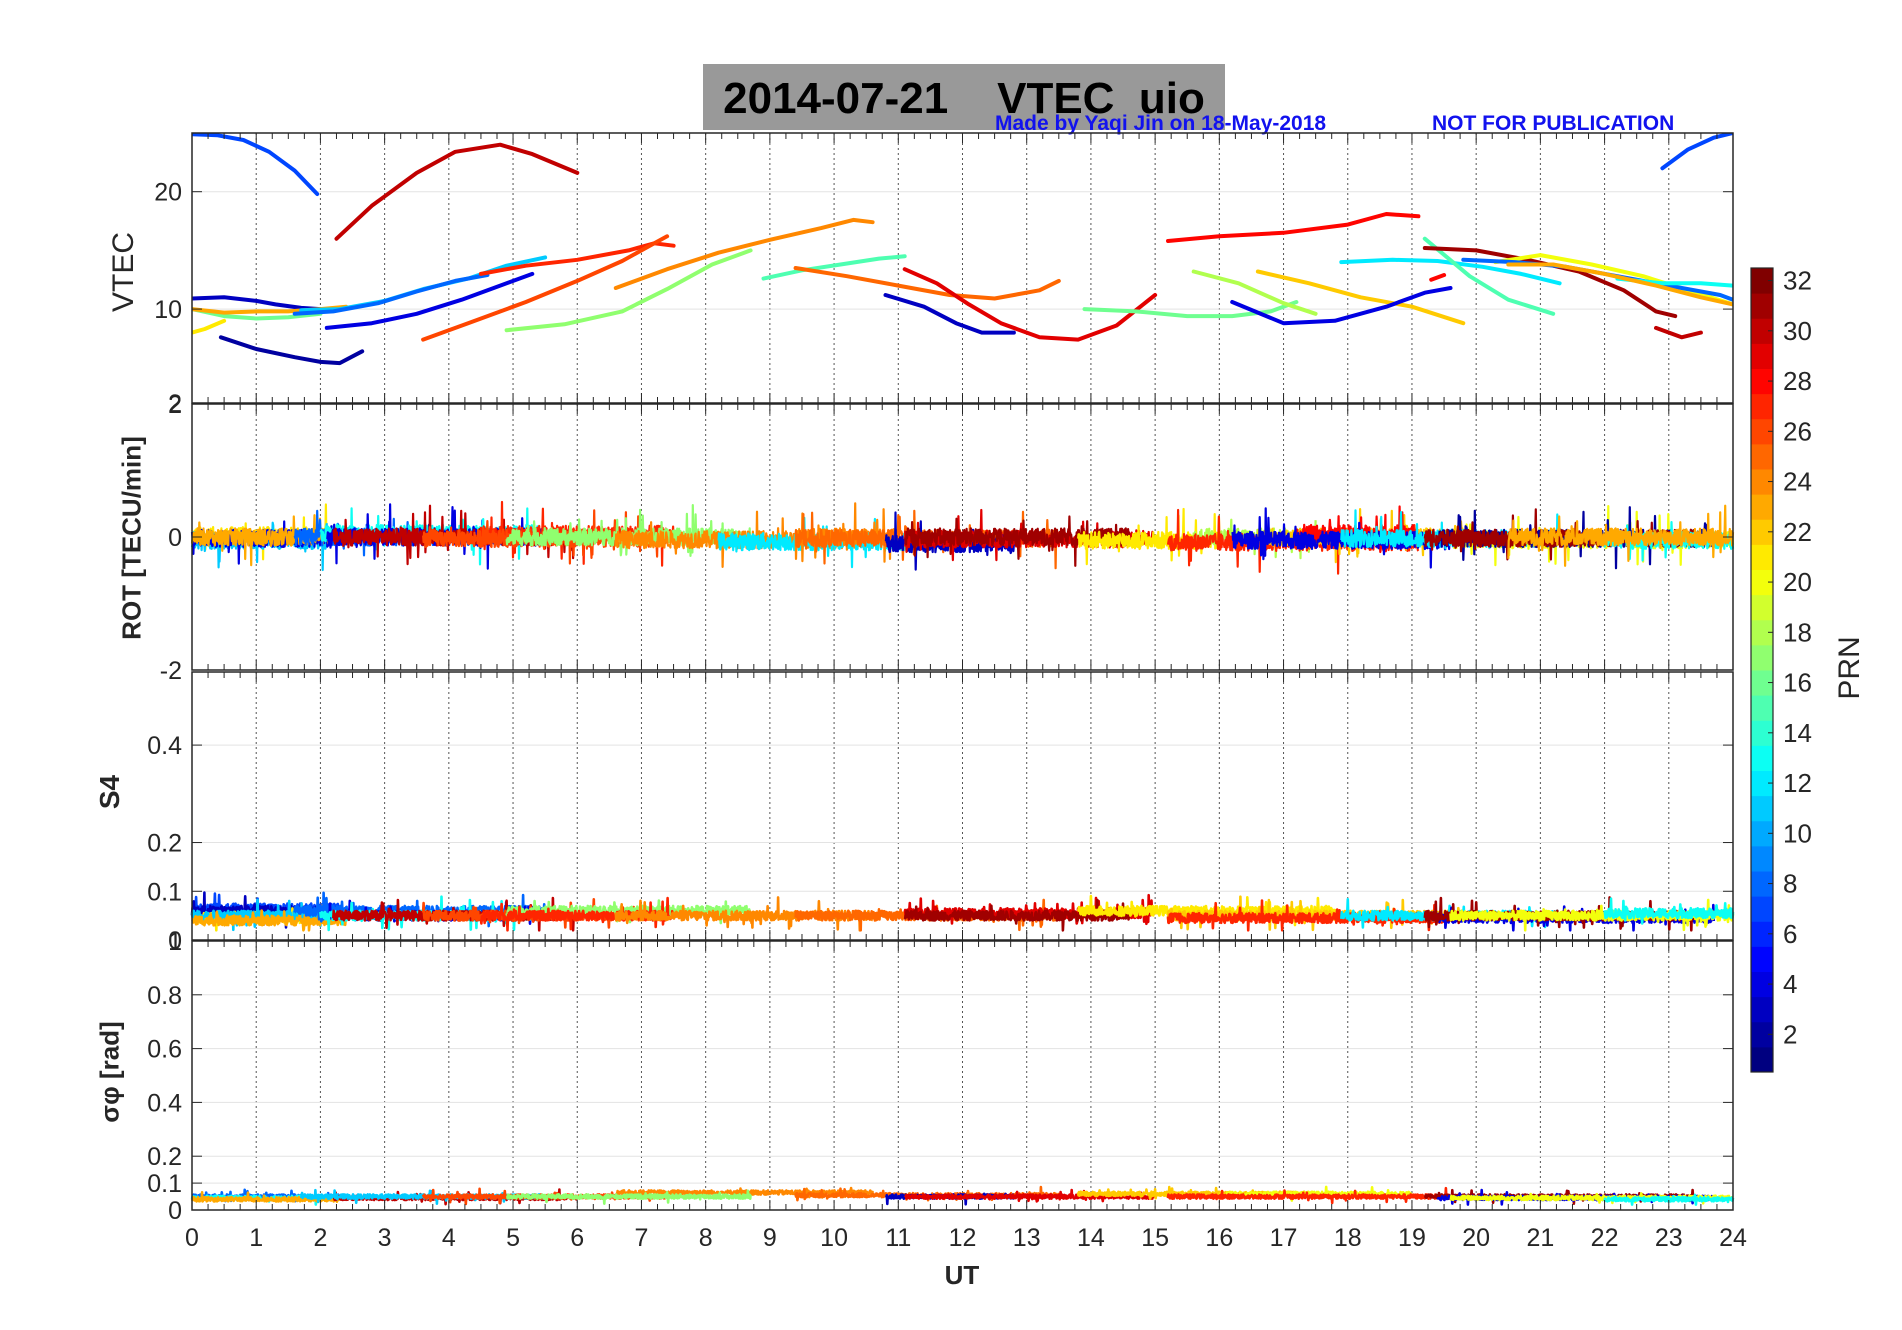  What do you see at coordinates (1790, 984) in the screenshot?
I see `colorbar-tick-label: 4` at bounding box center [1790, 984].